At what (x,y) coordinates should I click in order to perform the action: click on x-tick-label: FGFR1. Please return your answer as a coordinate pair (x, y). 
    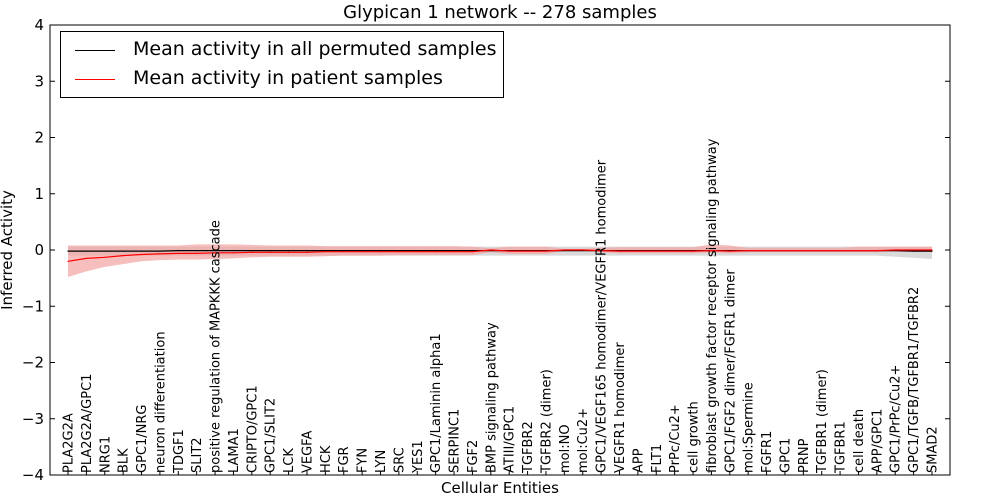
    Looking at the image, I should click on (767, 452).